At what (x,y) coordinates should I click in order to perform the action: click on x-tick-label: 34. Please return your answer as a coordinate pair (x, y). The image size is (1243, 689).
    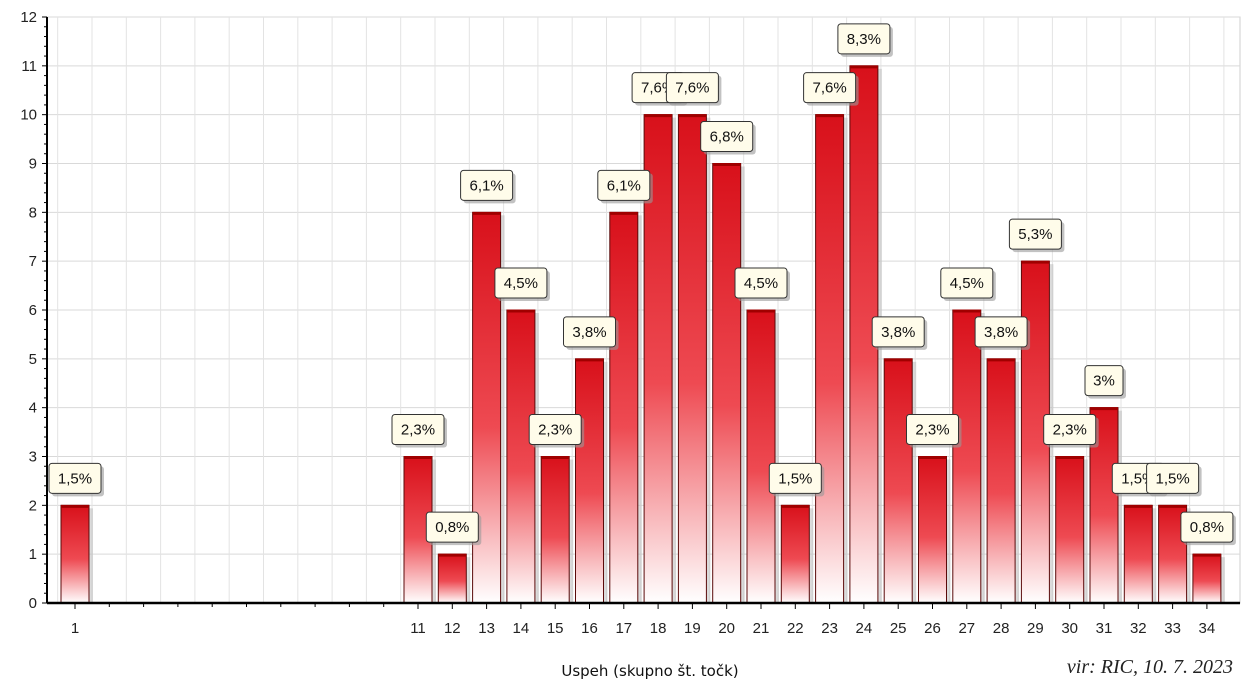
    Looking at the image, I should click on (1207, 628).